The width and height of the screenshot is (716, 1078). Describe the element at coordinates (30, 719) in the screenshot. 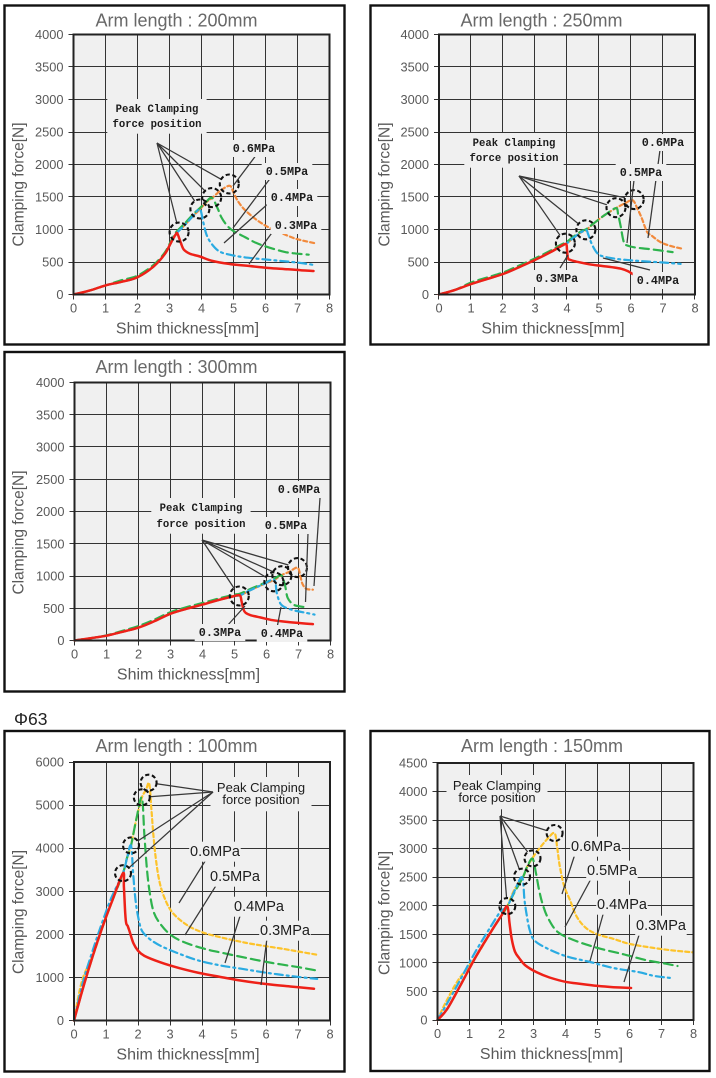

I see `svg-text: Φ63` at that location.